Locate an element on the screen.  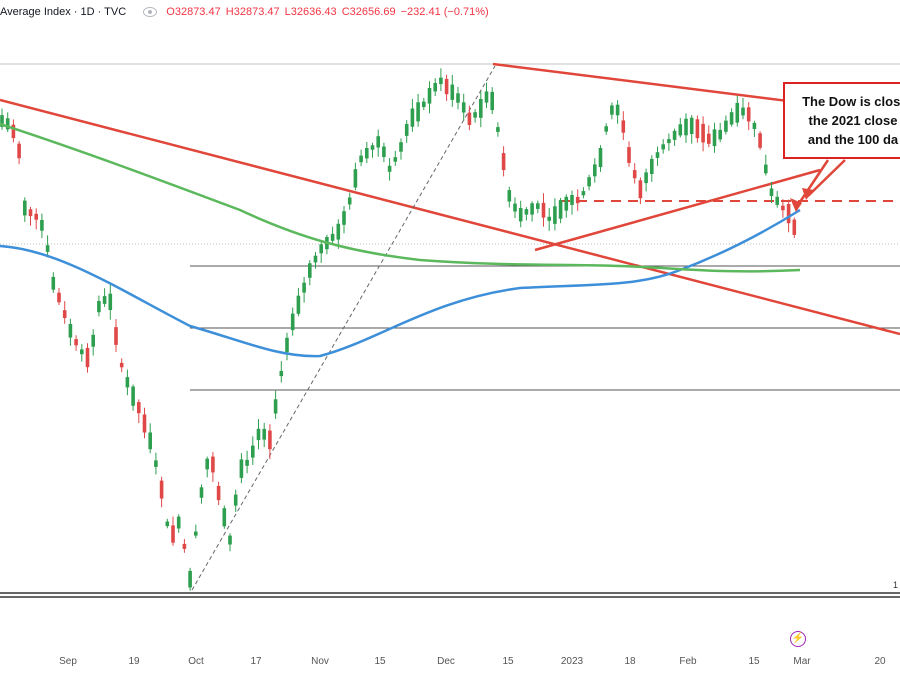
eye-icon is located at coordinates (150, 12).